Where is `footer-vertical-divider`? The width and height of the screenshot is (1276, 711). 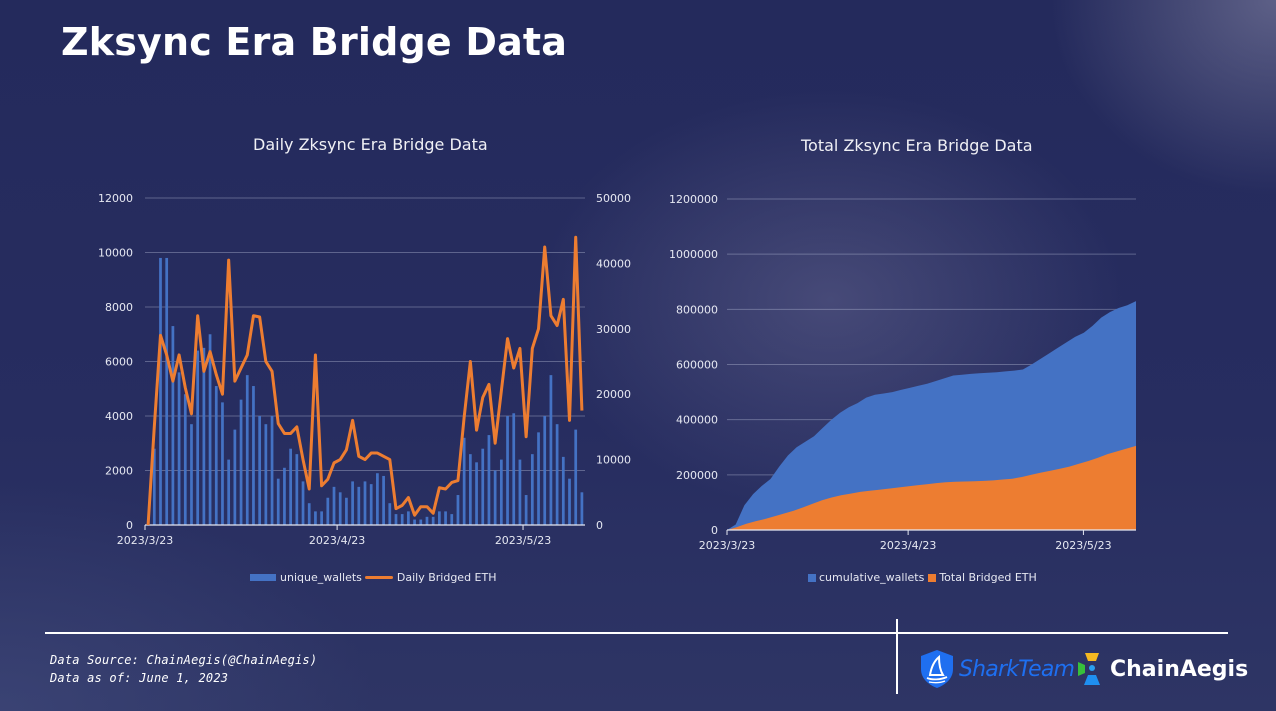 footer-vertical-divider is located at coordinates (897, 656).